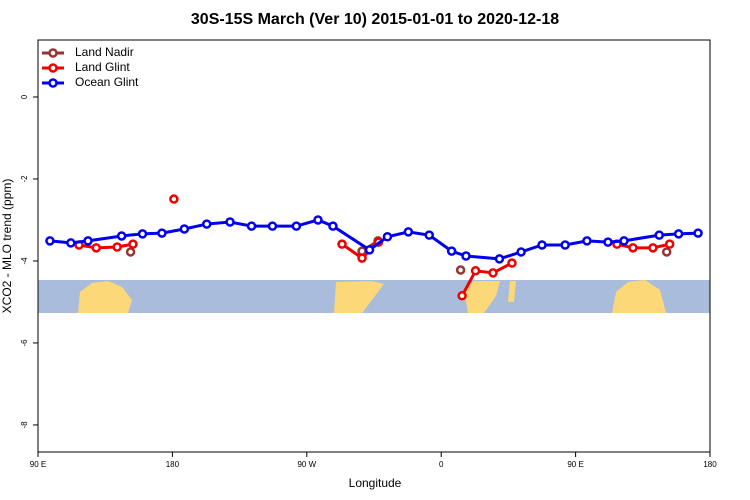 The height and width of the screenshot is (500, 750). I want to click on x-tick-label: 90 W, so click(306, 464).